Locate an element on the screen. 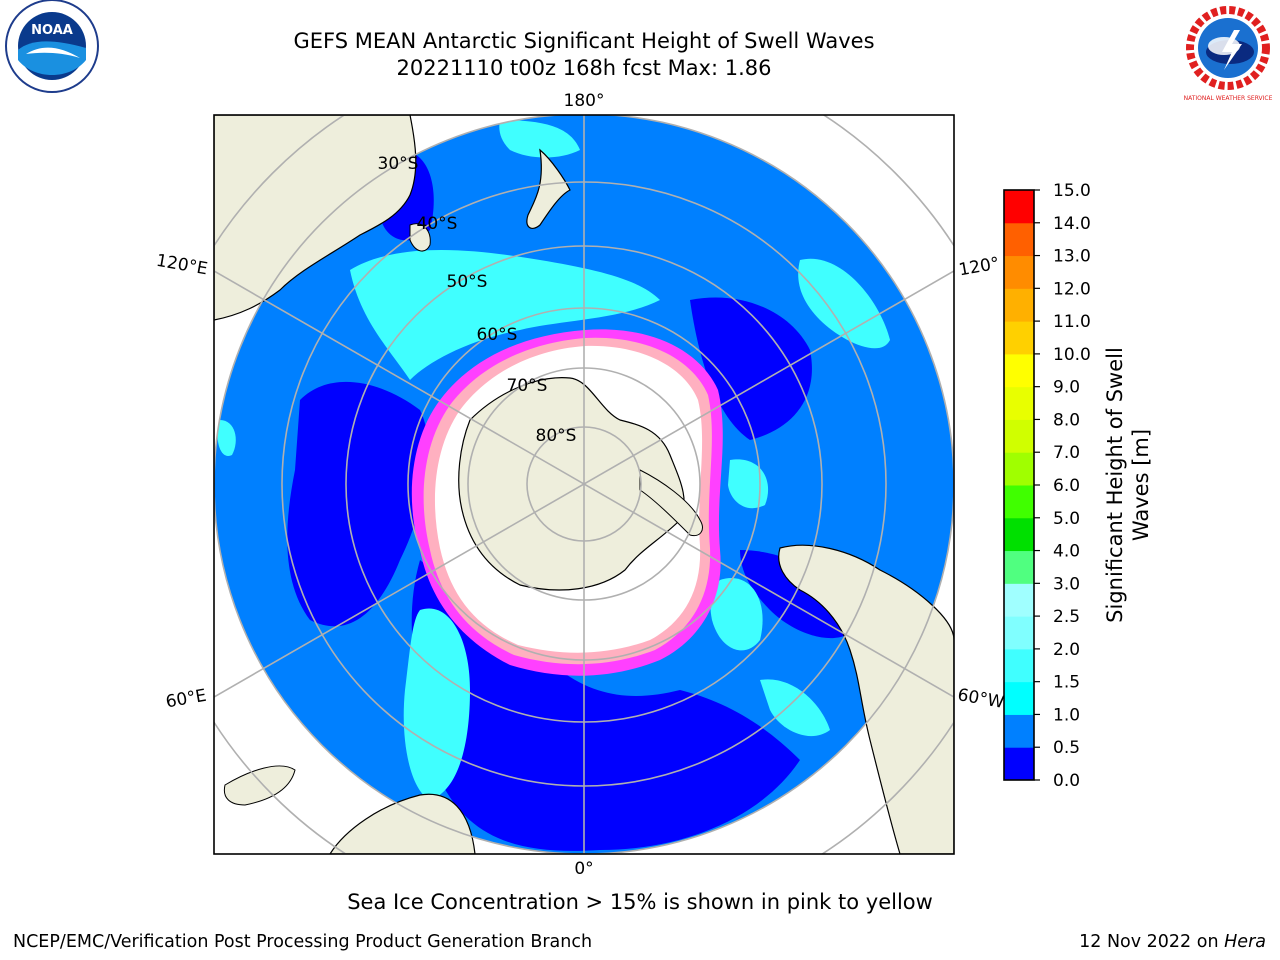  low-swell-region-west is located at coordinates (358, 504).